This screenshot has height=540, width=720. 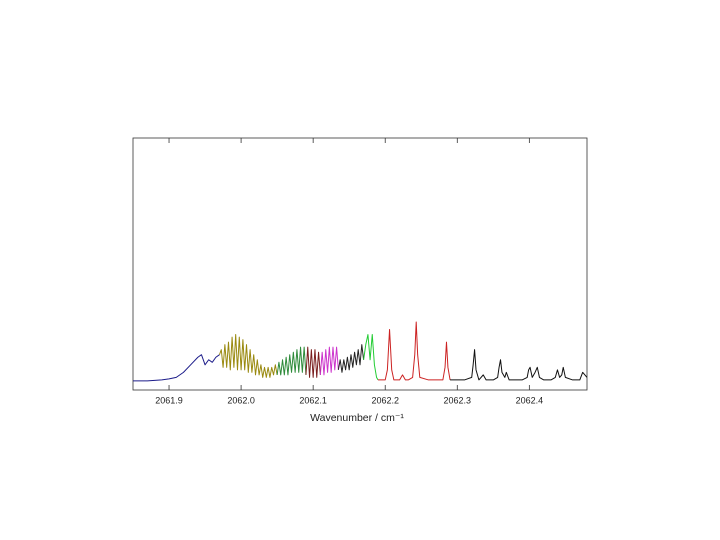 What do you see at coordinates (458, 400) in the screenshot?
I see `x-tick-label: 2062.3` at bounding box center [458, 400].